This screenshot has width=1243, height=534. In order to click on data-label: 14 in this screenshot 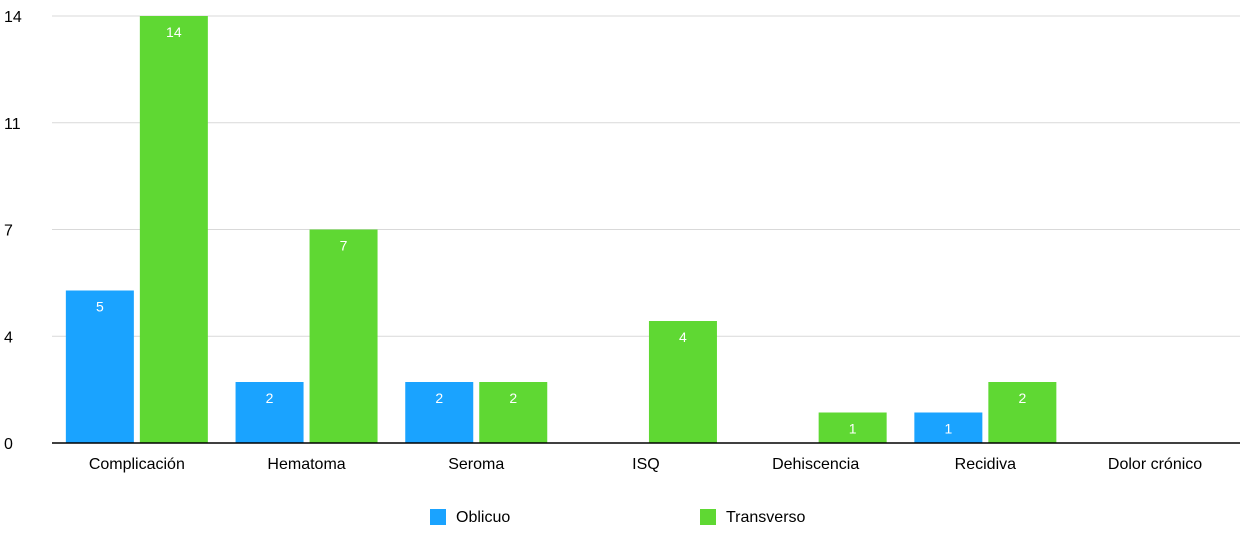, I will do `click(174, 32)`.